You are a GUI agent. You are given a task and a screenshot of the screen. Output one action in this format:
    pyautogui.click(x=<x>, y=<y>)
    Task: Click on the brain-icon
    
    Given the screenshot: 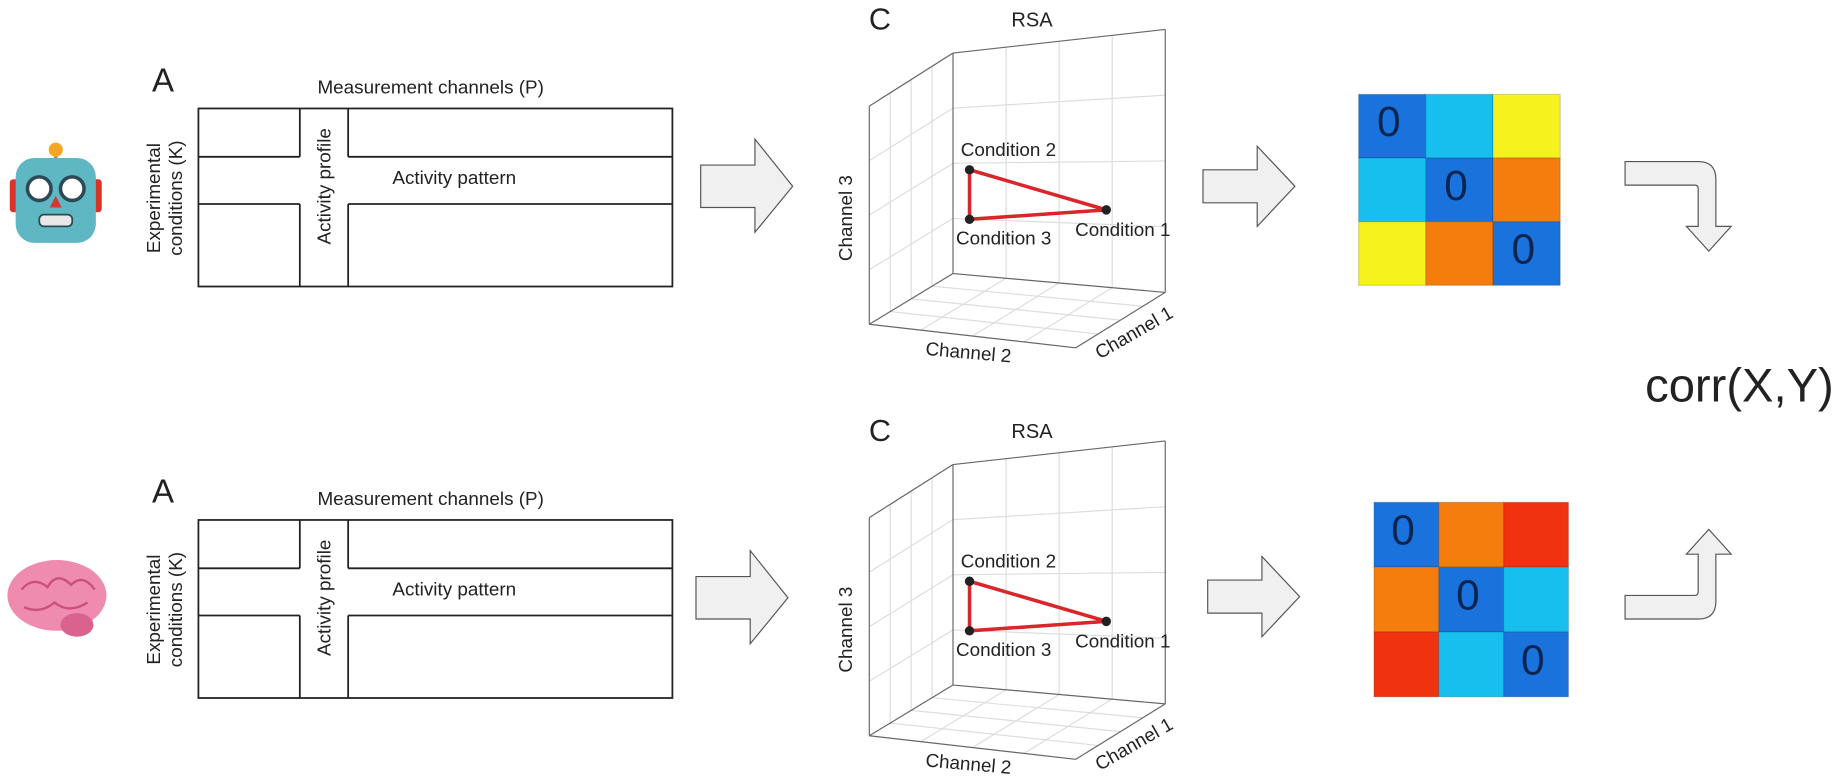 What is the action you would take?
    pyautogui.click(x=57, y=598)
    